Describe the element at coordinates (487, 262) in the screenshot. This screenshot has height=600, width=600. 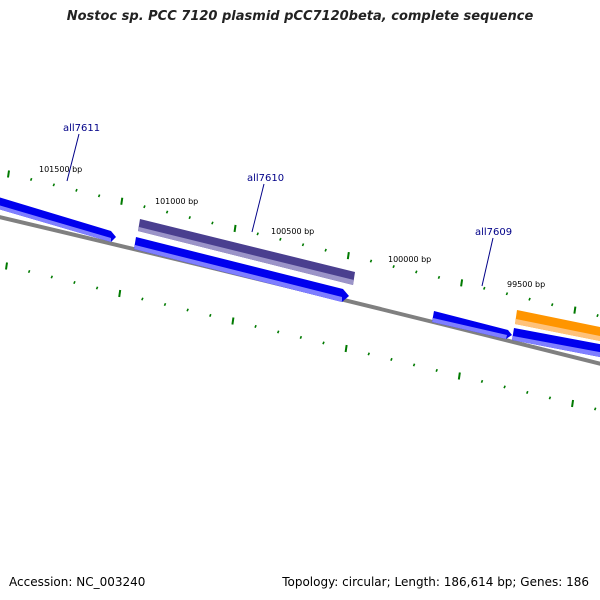
I see `gene-label-pointer-all7609` at that location.